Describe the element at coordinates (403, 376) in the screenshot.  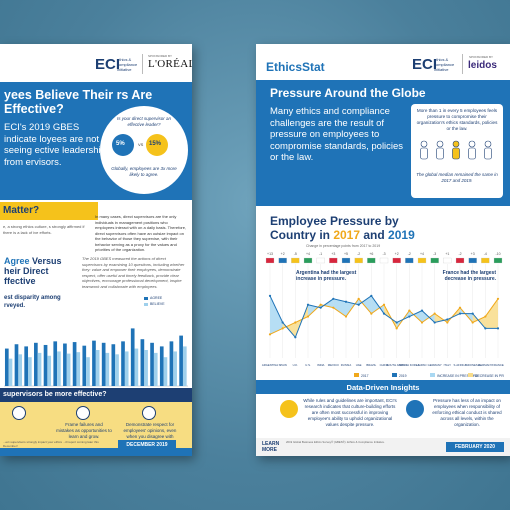
I see `legend-label-1: 2019` at that location.